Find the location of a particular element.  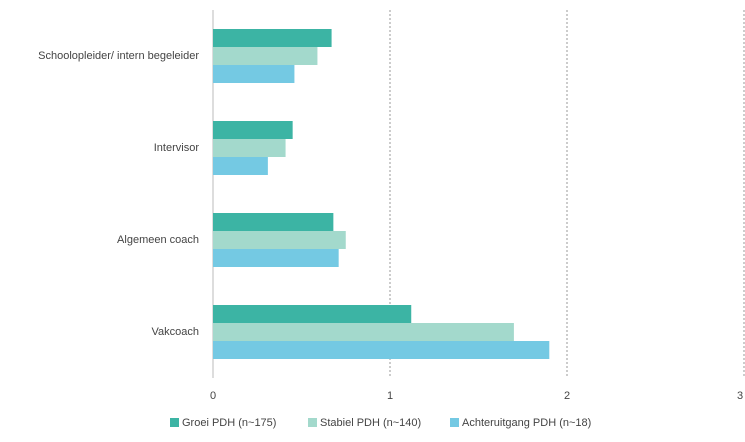

x-tick-label: 0 is located at coordinates (213, 396).